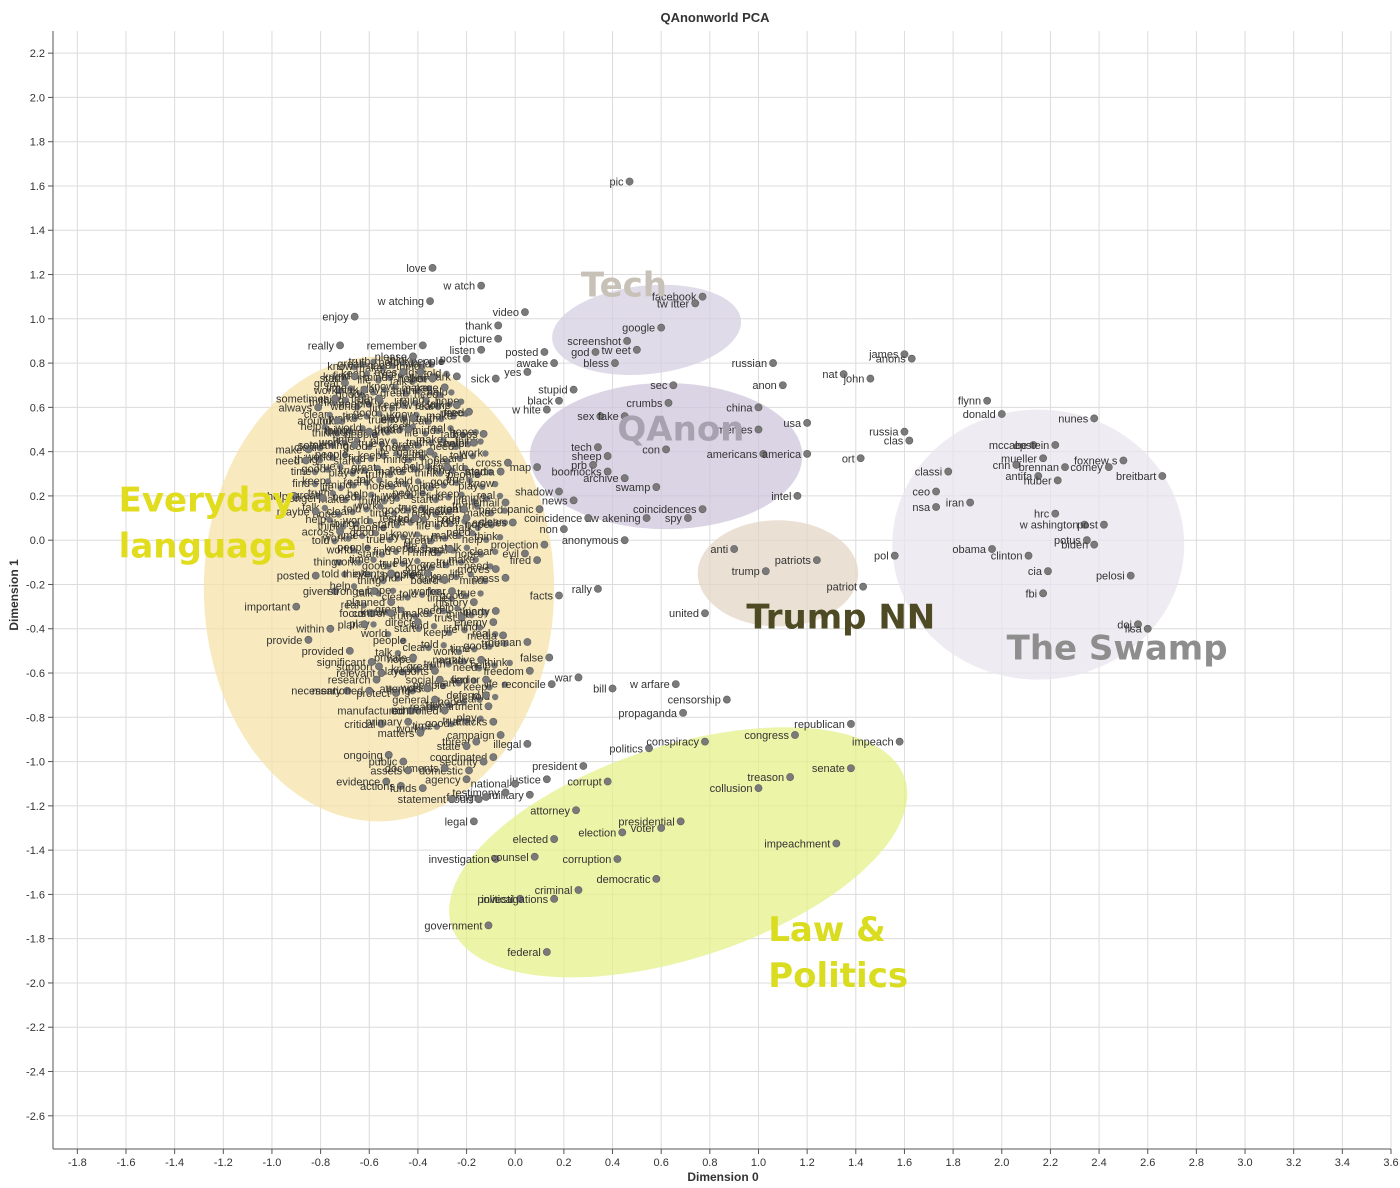 This screenshot has width=1400, height=1188. What do you see at coordinates (452, 414) in the screenshot?
I see `blob-label: need` at bounding box center [452, 414].